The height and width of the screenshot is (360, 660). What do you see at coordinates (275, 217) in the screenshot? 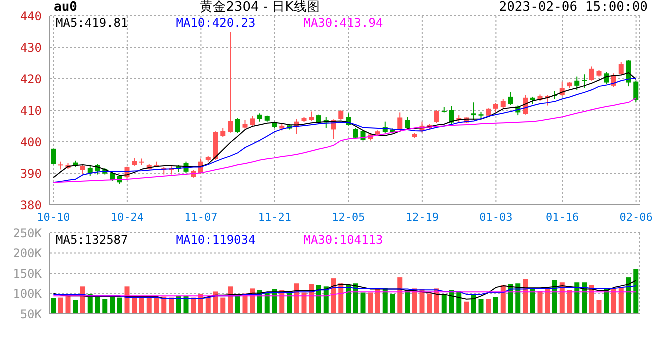
I see `x-tick-label: 11-21` at bounding box center [275, 217].